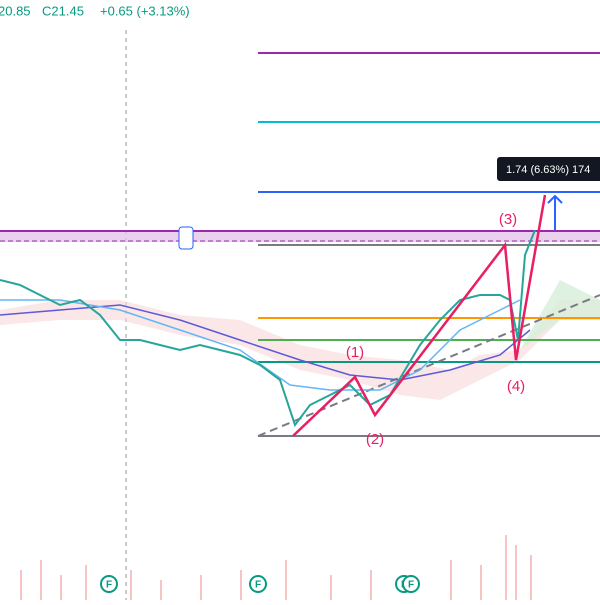 This screenshot has height=605, width=600. What do you see at coordinates (560, 315) in the screenshot?
I see `cloud-green` at bounding box center [560, 315].